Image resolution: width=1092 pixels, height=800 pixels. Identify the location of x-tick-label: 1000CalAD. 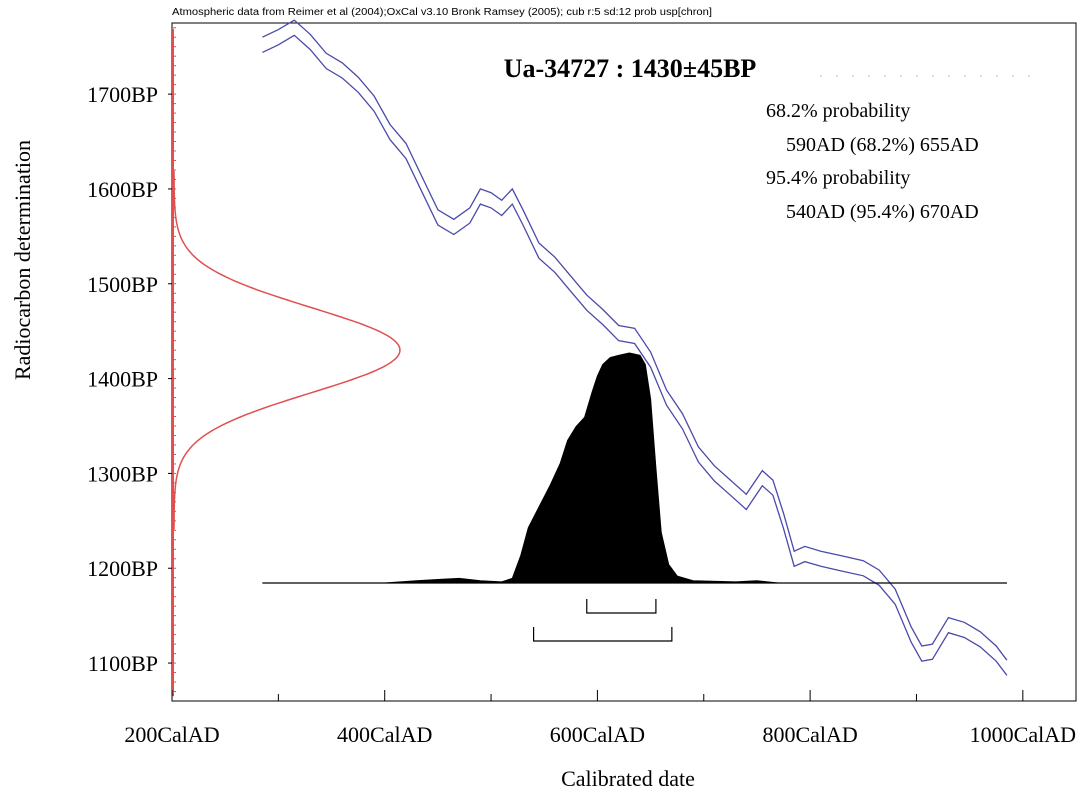
(1023, 734).